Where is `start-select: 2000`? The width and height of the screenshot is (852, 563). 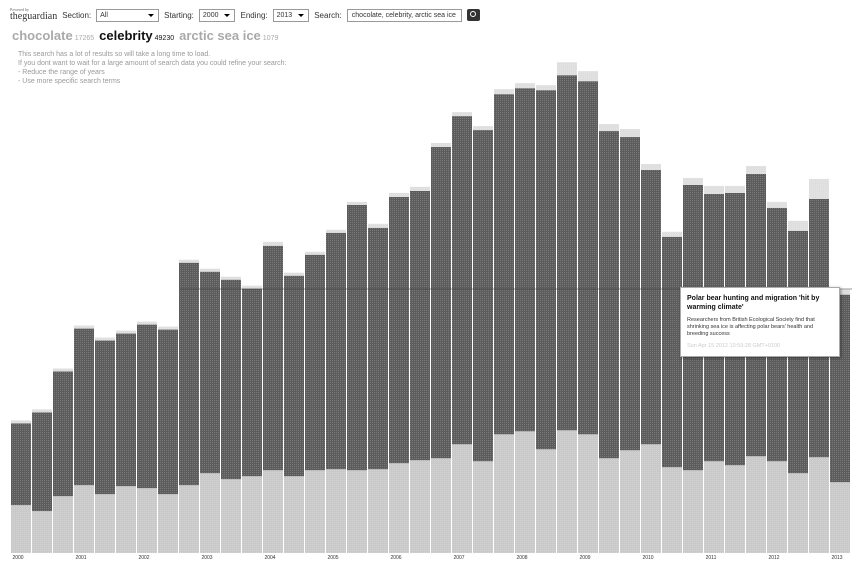
start-select: 2000 is located at coordinates (217, 15).